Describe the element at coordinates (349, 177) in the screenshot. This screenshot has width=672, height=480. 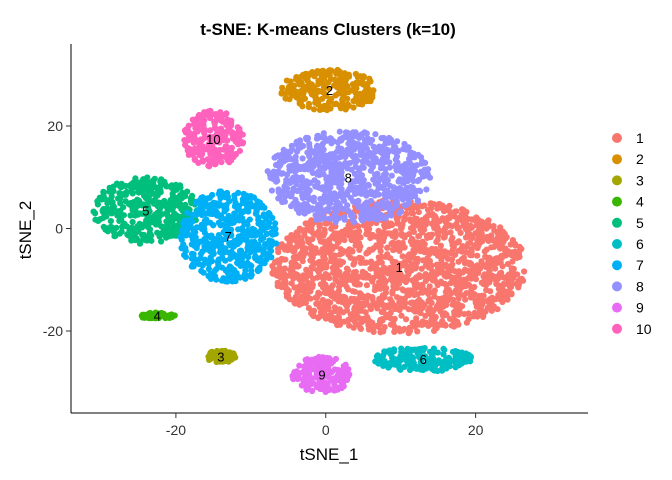
I see `cluster-8-points` at that location.